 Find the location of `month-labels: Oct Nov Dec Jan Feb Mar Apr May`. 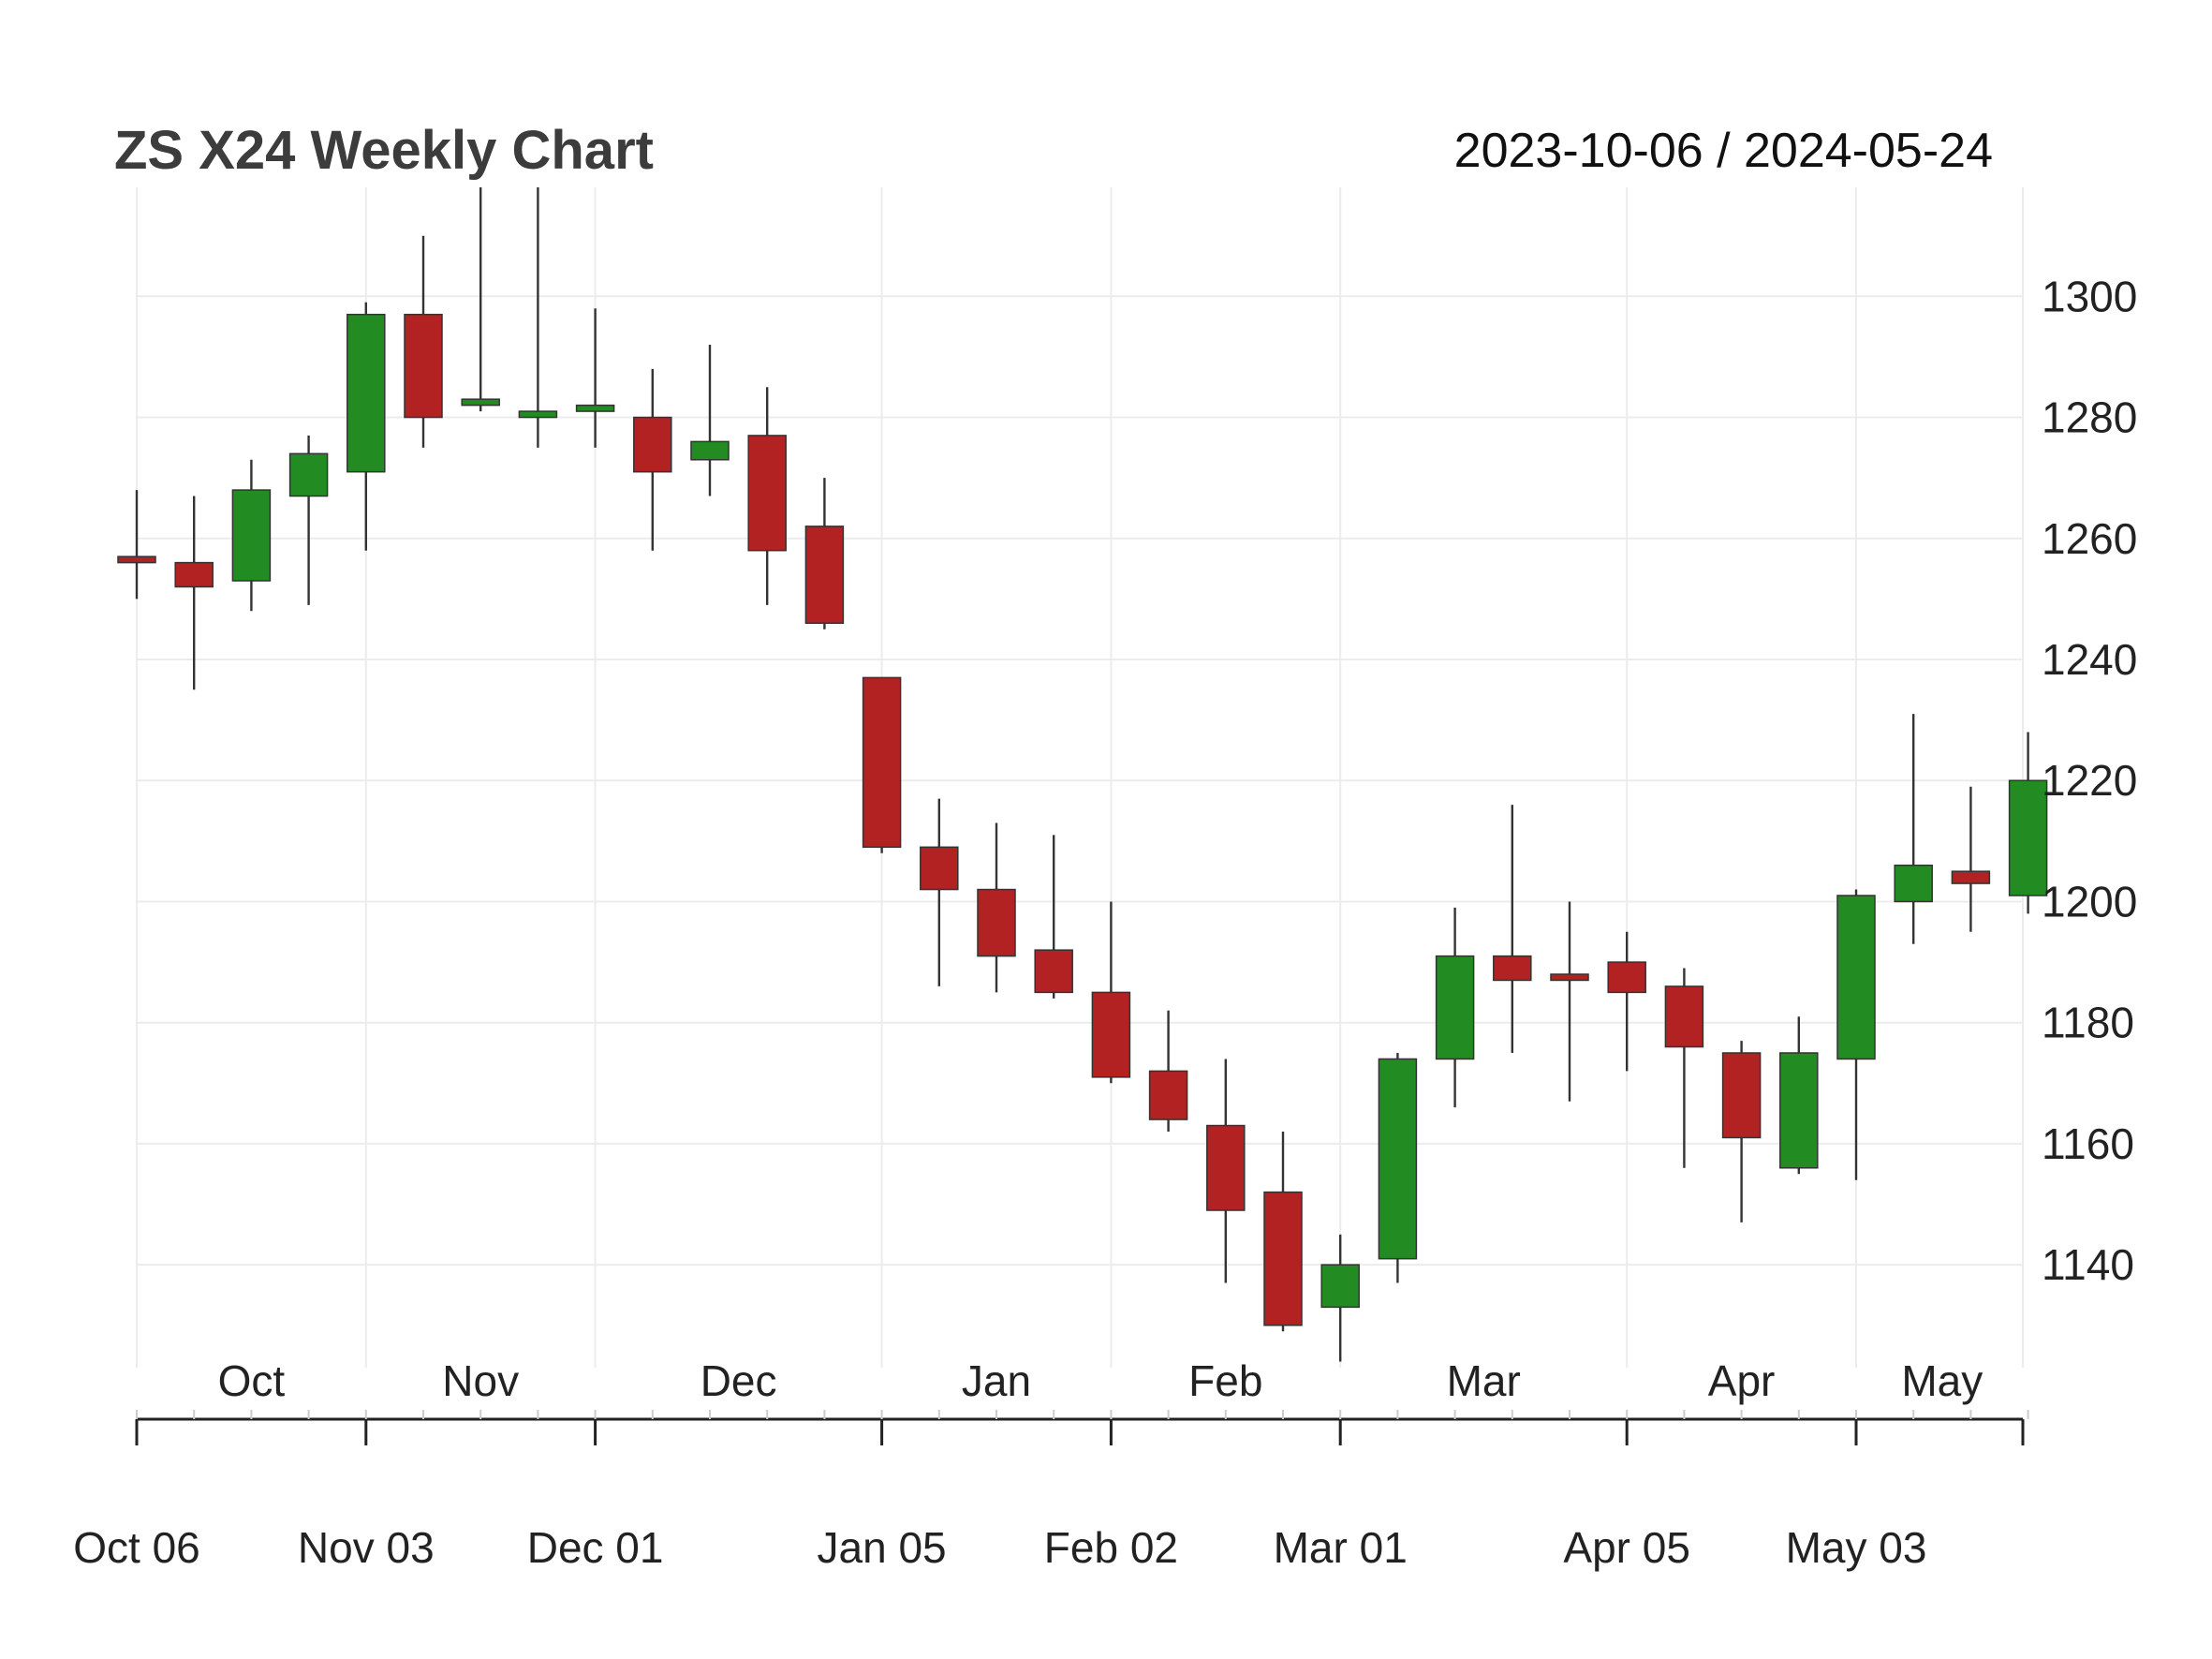

month-labels: Oct Nov Dec Jan Feb Mar Apr May is located at coordinates (1101, 1380).